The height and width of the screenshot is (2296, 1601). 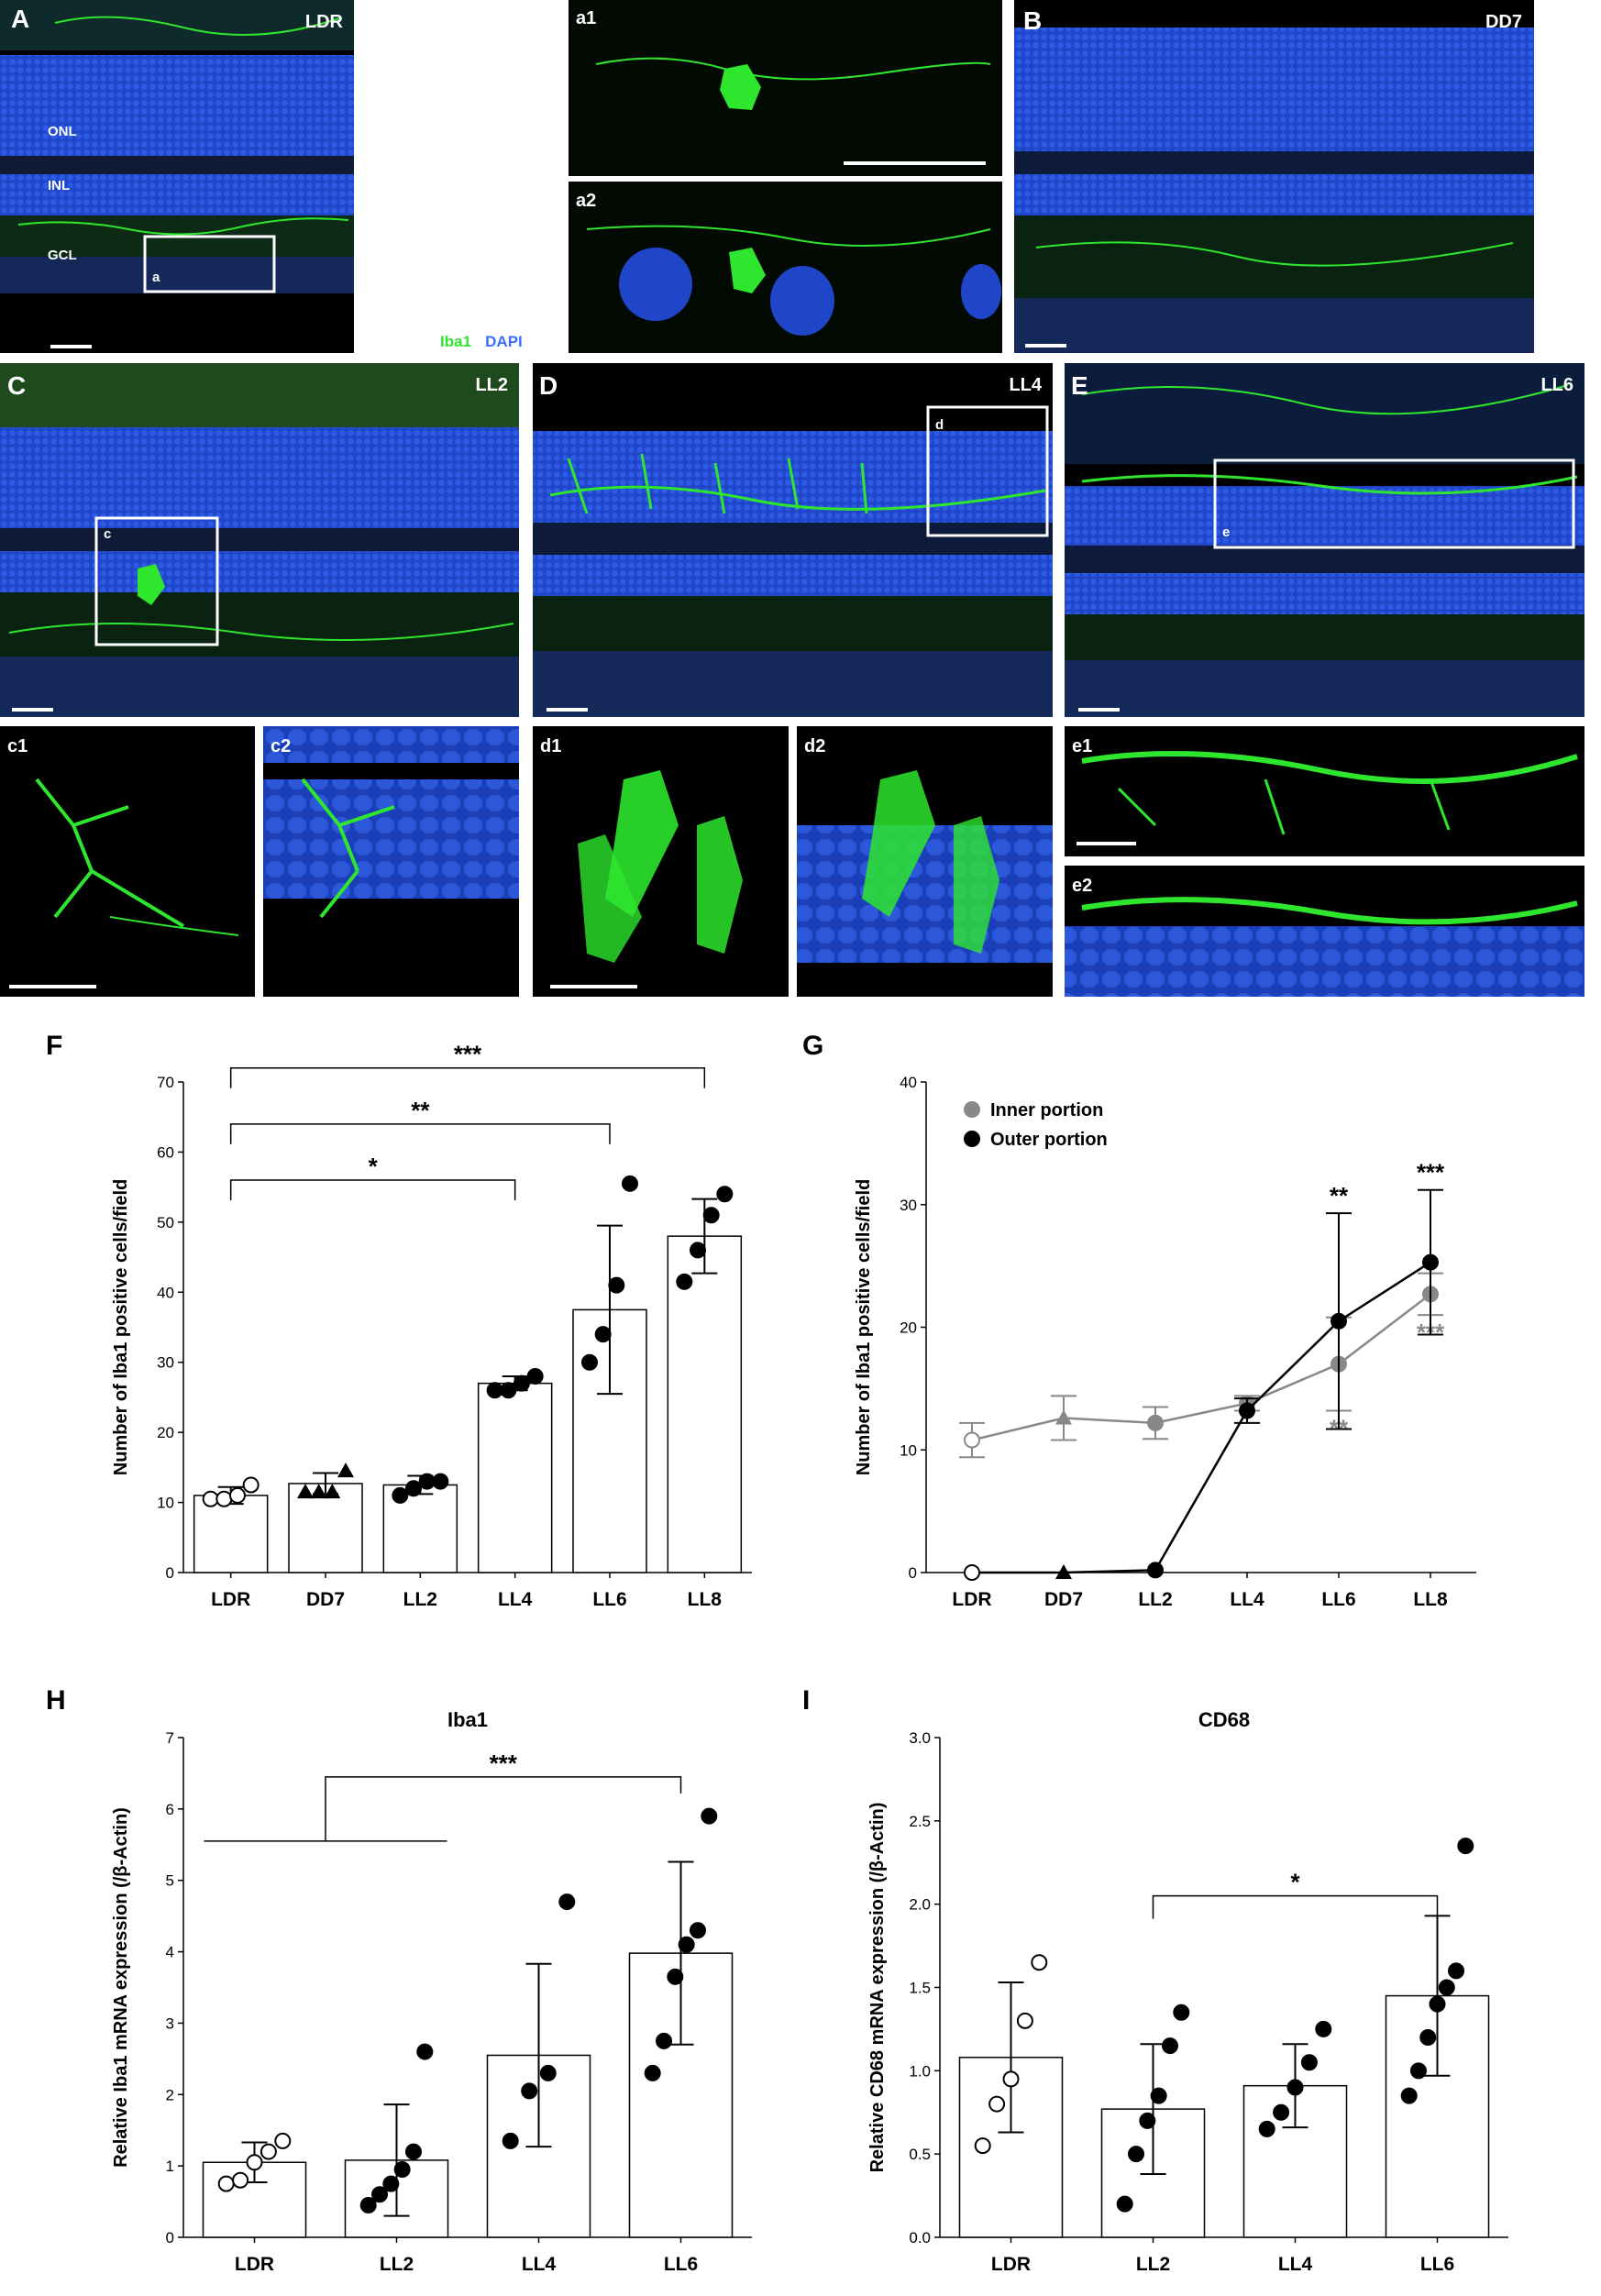 I want to click on y-tick-label: 2.0, so click(x=920, y=1905).